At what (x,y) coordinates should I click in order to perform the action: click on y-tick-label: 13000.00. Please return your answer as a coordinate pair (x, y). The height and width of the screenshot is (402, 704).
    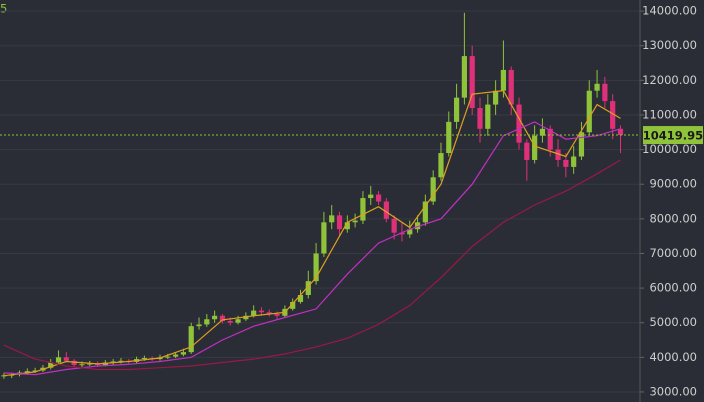
    Looking at the image, I should click on (669, 45).